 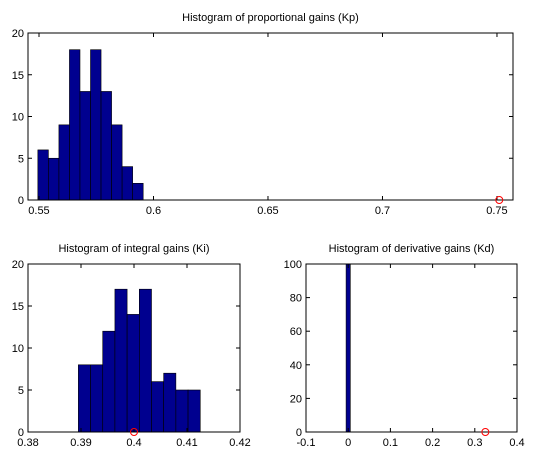 I want to click on x-tick-label: 0.55, so click(x=38, y=211).